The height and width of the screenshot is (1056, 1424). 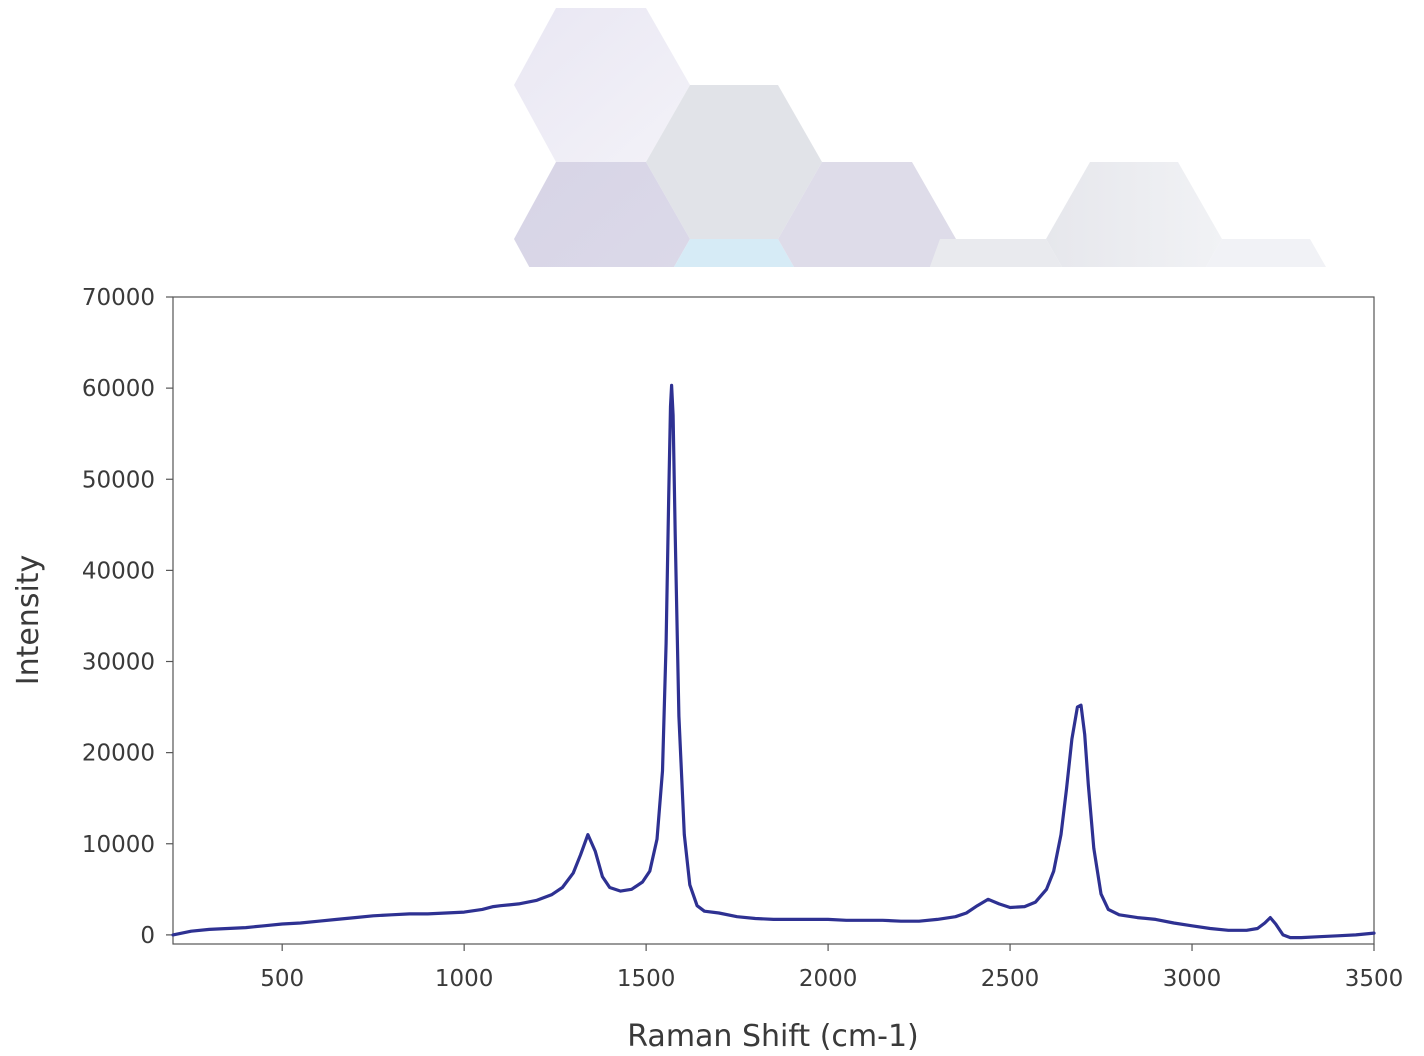 What do you see at coordinates (646, 979) in the screenshot?
I see `x-tick-label: 1500` at bounding box center [646, 979].